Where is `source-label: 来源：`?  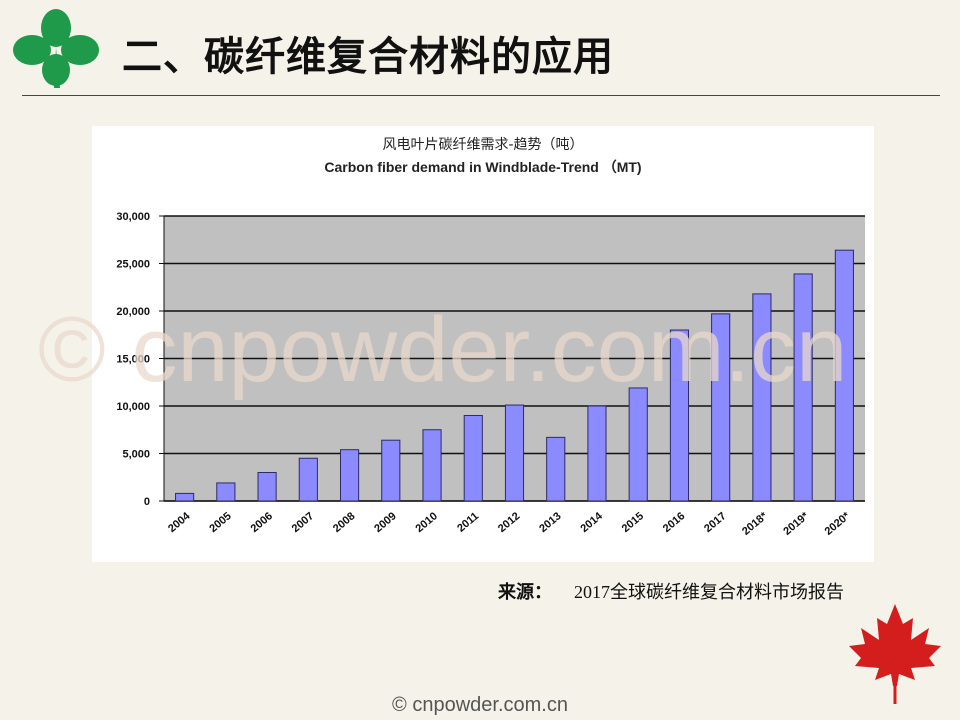
source-label: 来源： is located at coordinates (525, 592).